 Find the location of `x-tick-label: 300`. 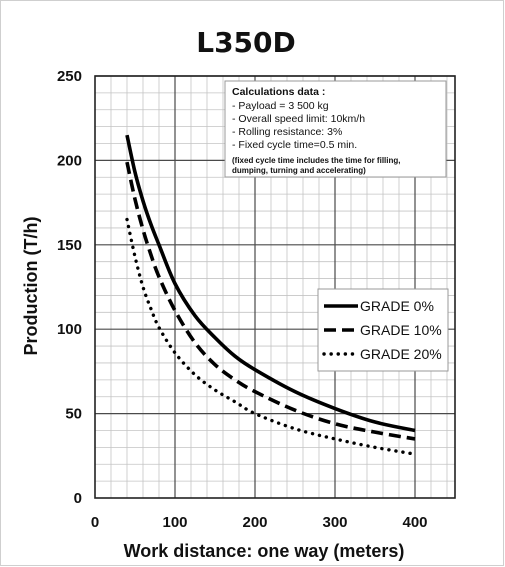

x-tick-label: 300 is located at coordinates (334, 522).